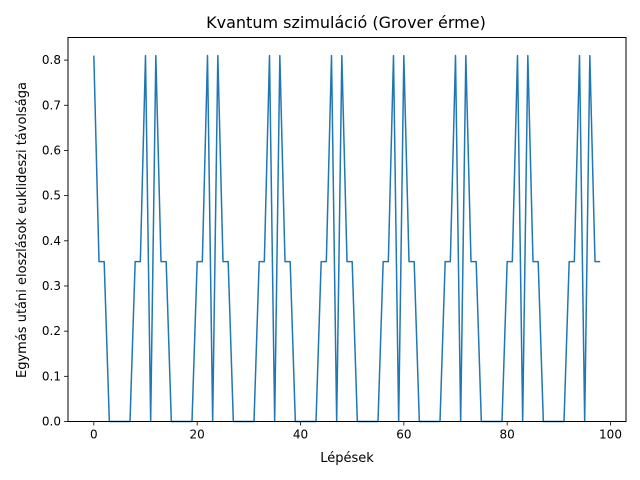 The height and width of the screenshot is (480, 640). Describe the element at coordinates (197, 435) in the screenshot. I see `x-tick-label: 20` at that location.